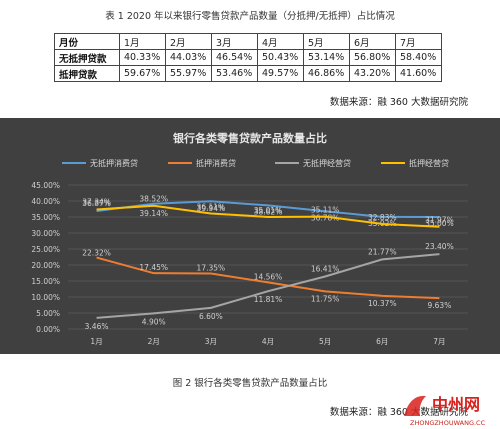  Describe the element at coordinates (216, 163) in the screenshot. I see `legend-label: 抵押消费贷` at that location.